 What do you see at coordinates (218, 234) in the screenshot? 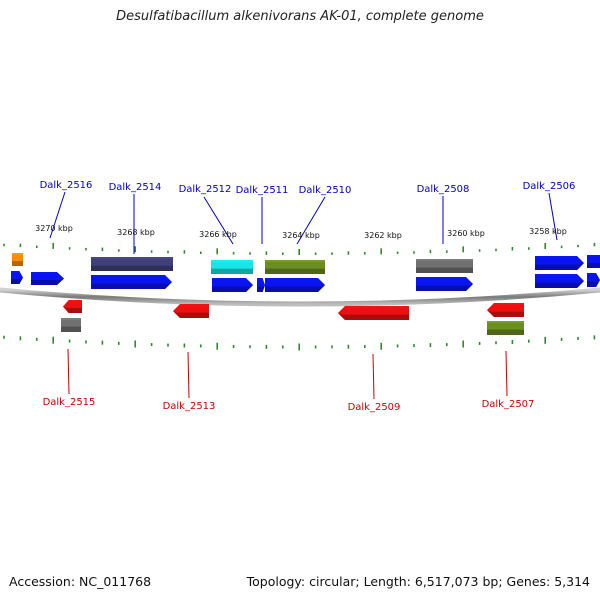
I see `scale-label: 3266 kbp` at bounding box center [218, 234].